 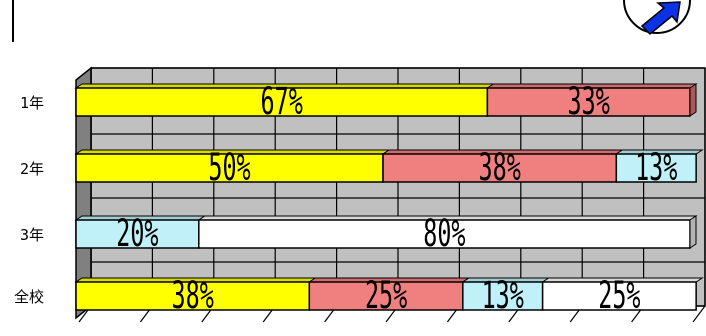 I want to click on data-label: 50%, so click(x=229, y=167).